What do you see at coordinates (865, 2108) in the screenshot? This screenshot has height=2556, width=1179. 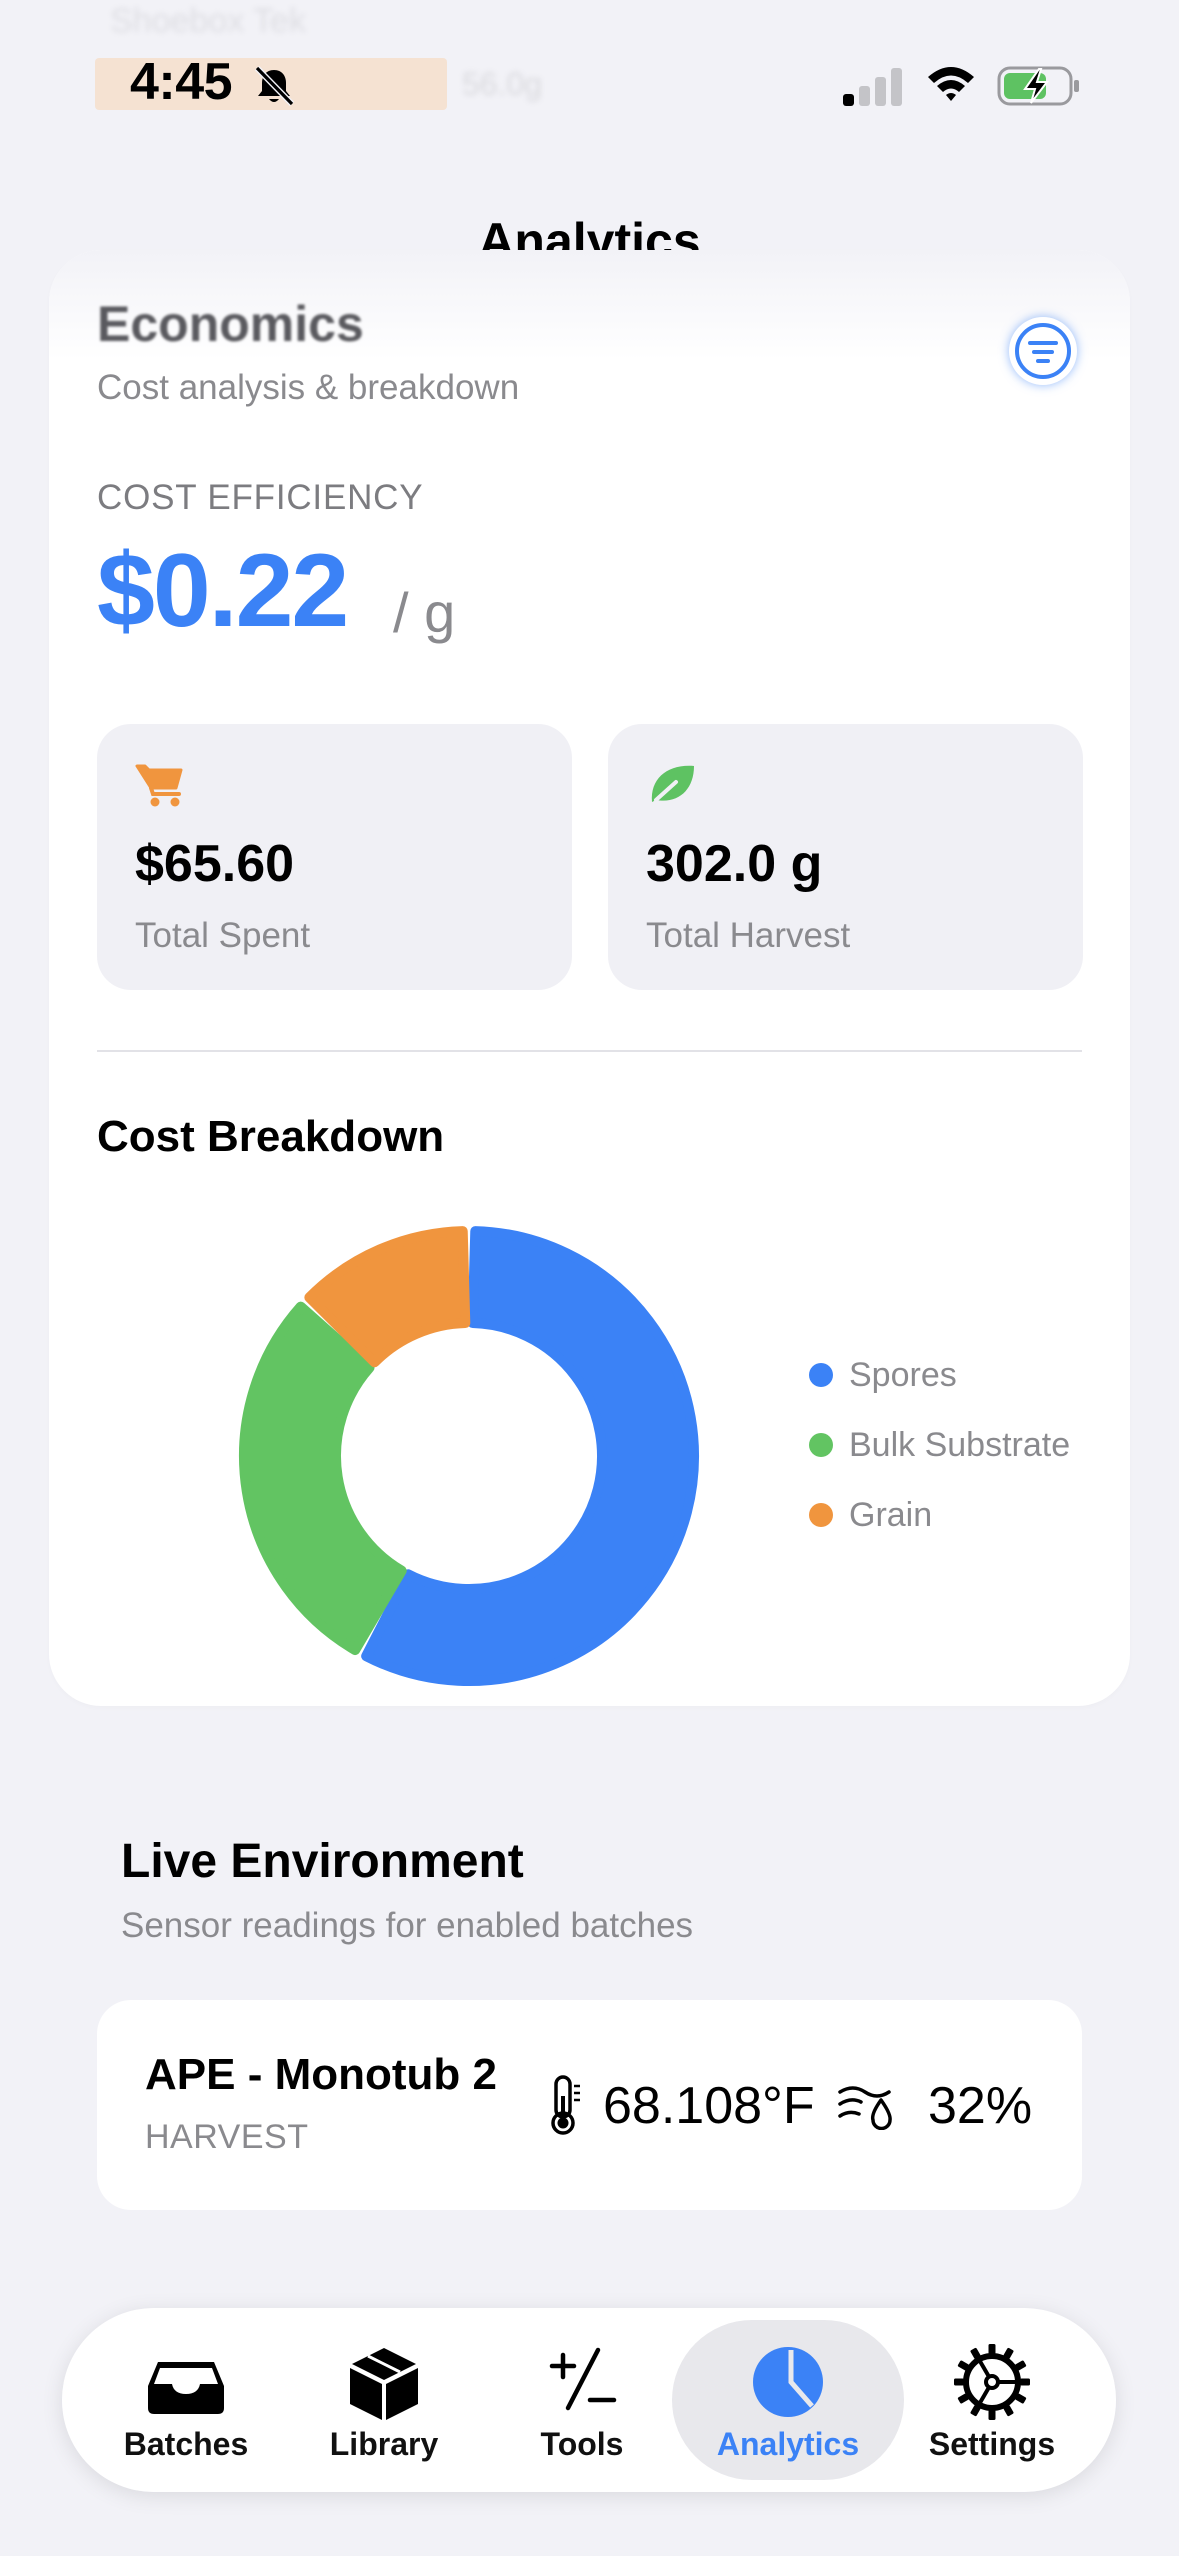 I see `humidity-icon` at bounding box center [865, 2108].